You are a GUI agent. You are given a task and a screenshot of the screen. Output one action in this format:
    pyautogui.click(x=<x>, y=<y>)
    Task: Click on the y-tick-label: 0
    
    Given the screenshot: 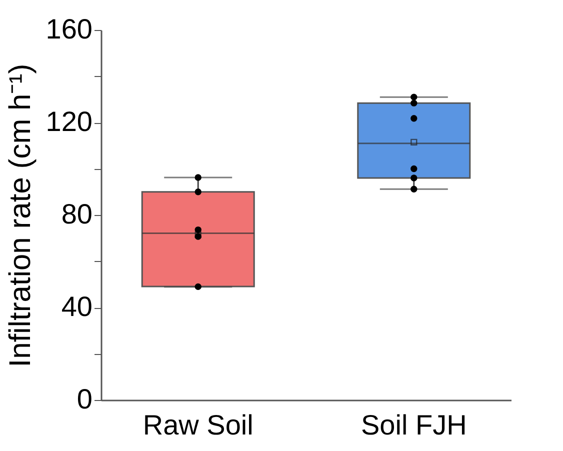 What is the action you would take?
    pyautogui.click(x=84, y=399)
    